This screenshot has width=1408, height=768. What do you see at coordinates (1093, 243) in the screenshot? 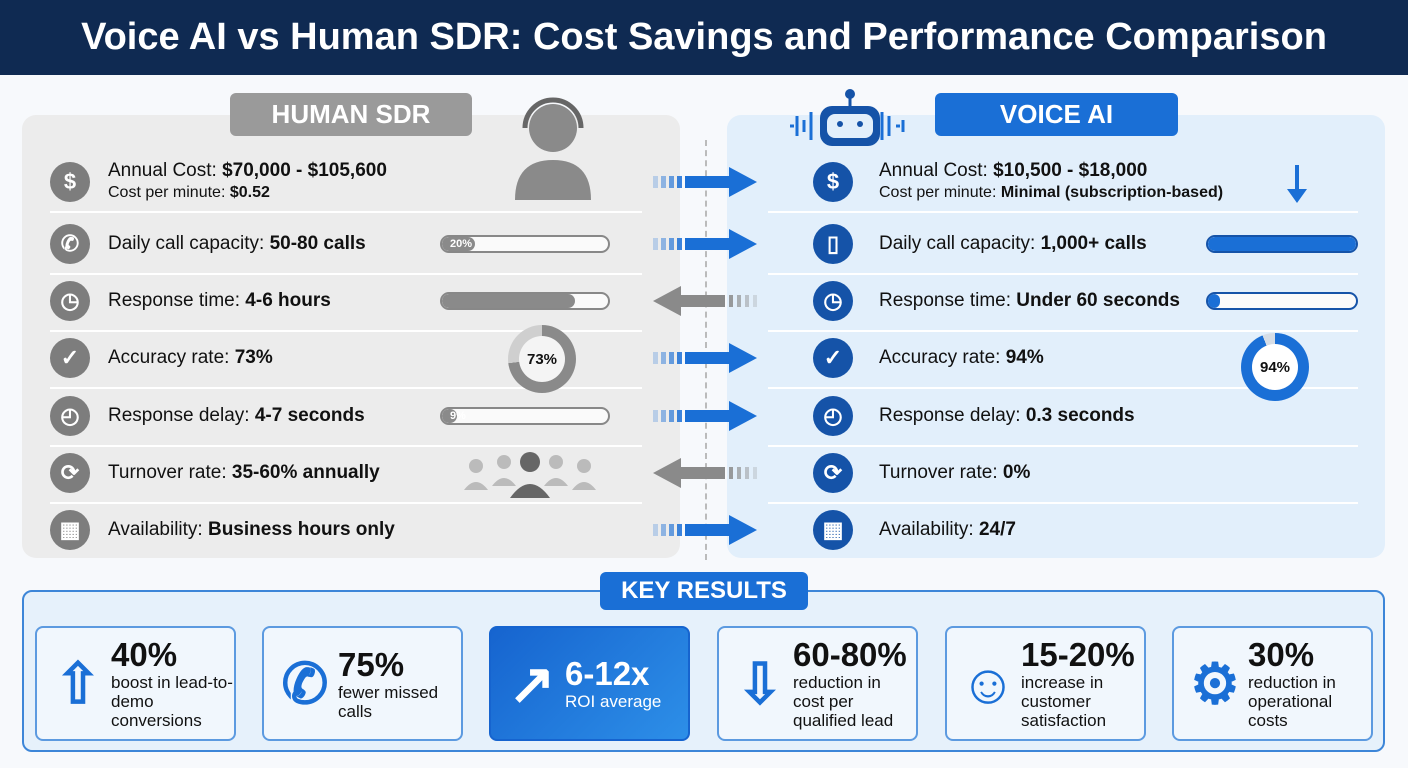
I see `row-value: 1,000+ calls` at bounding box center [1093, 243].